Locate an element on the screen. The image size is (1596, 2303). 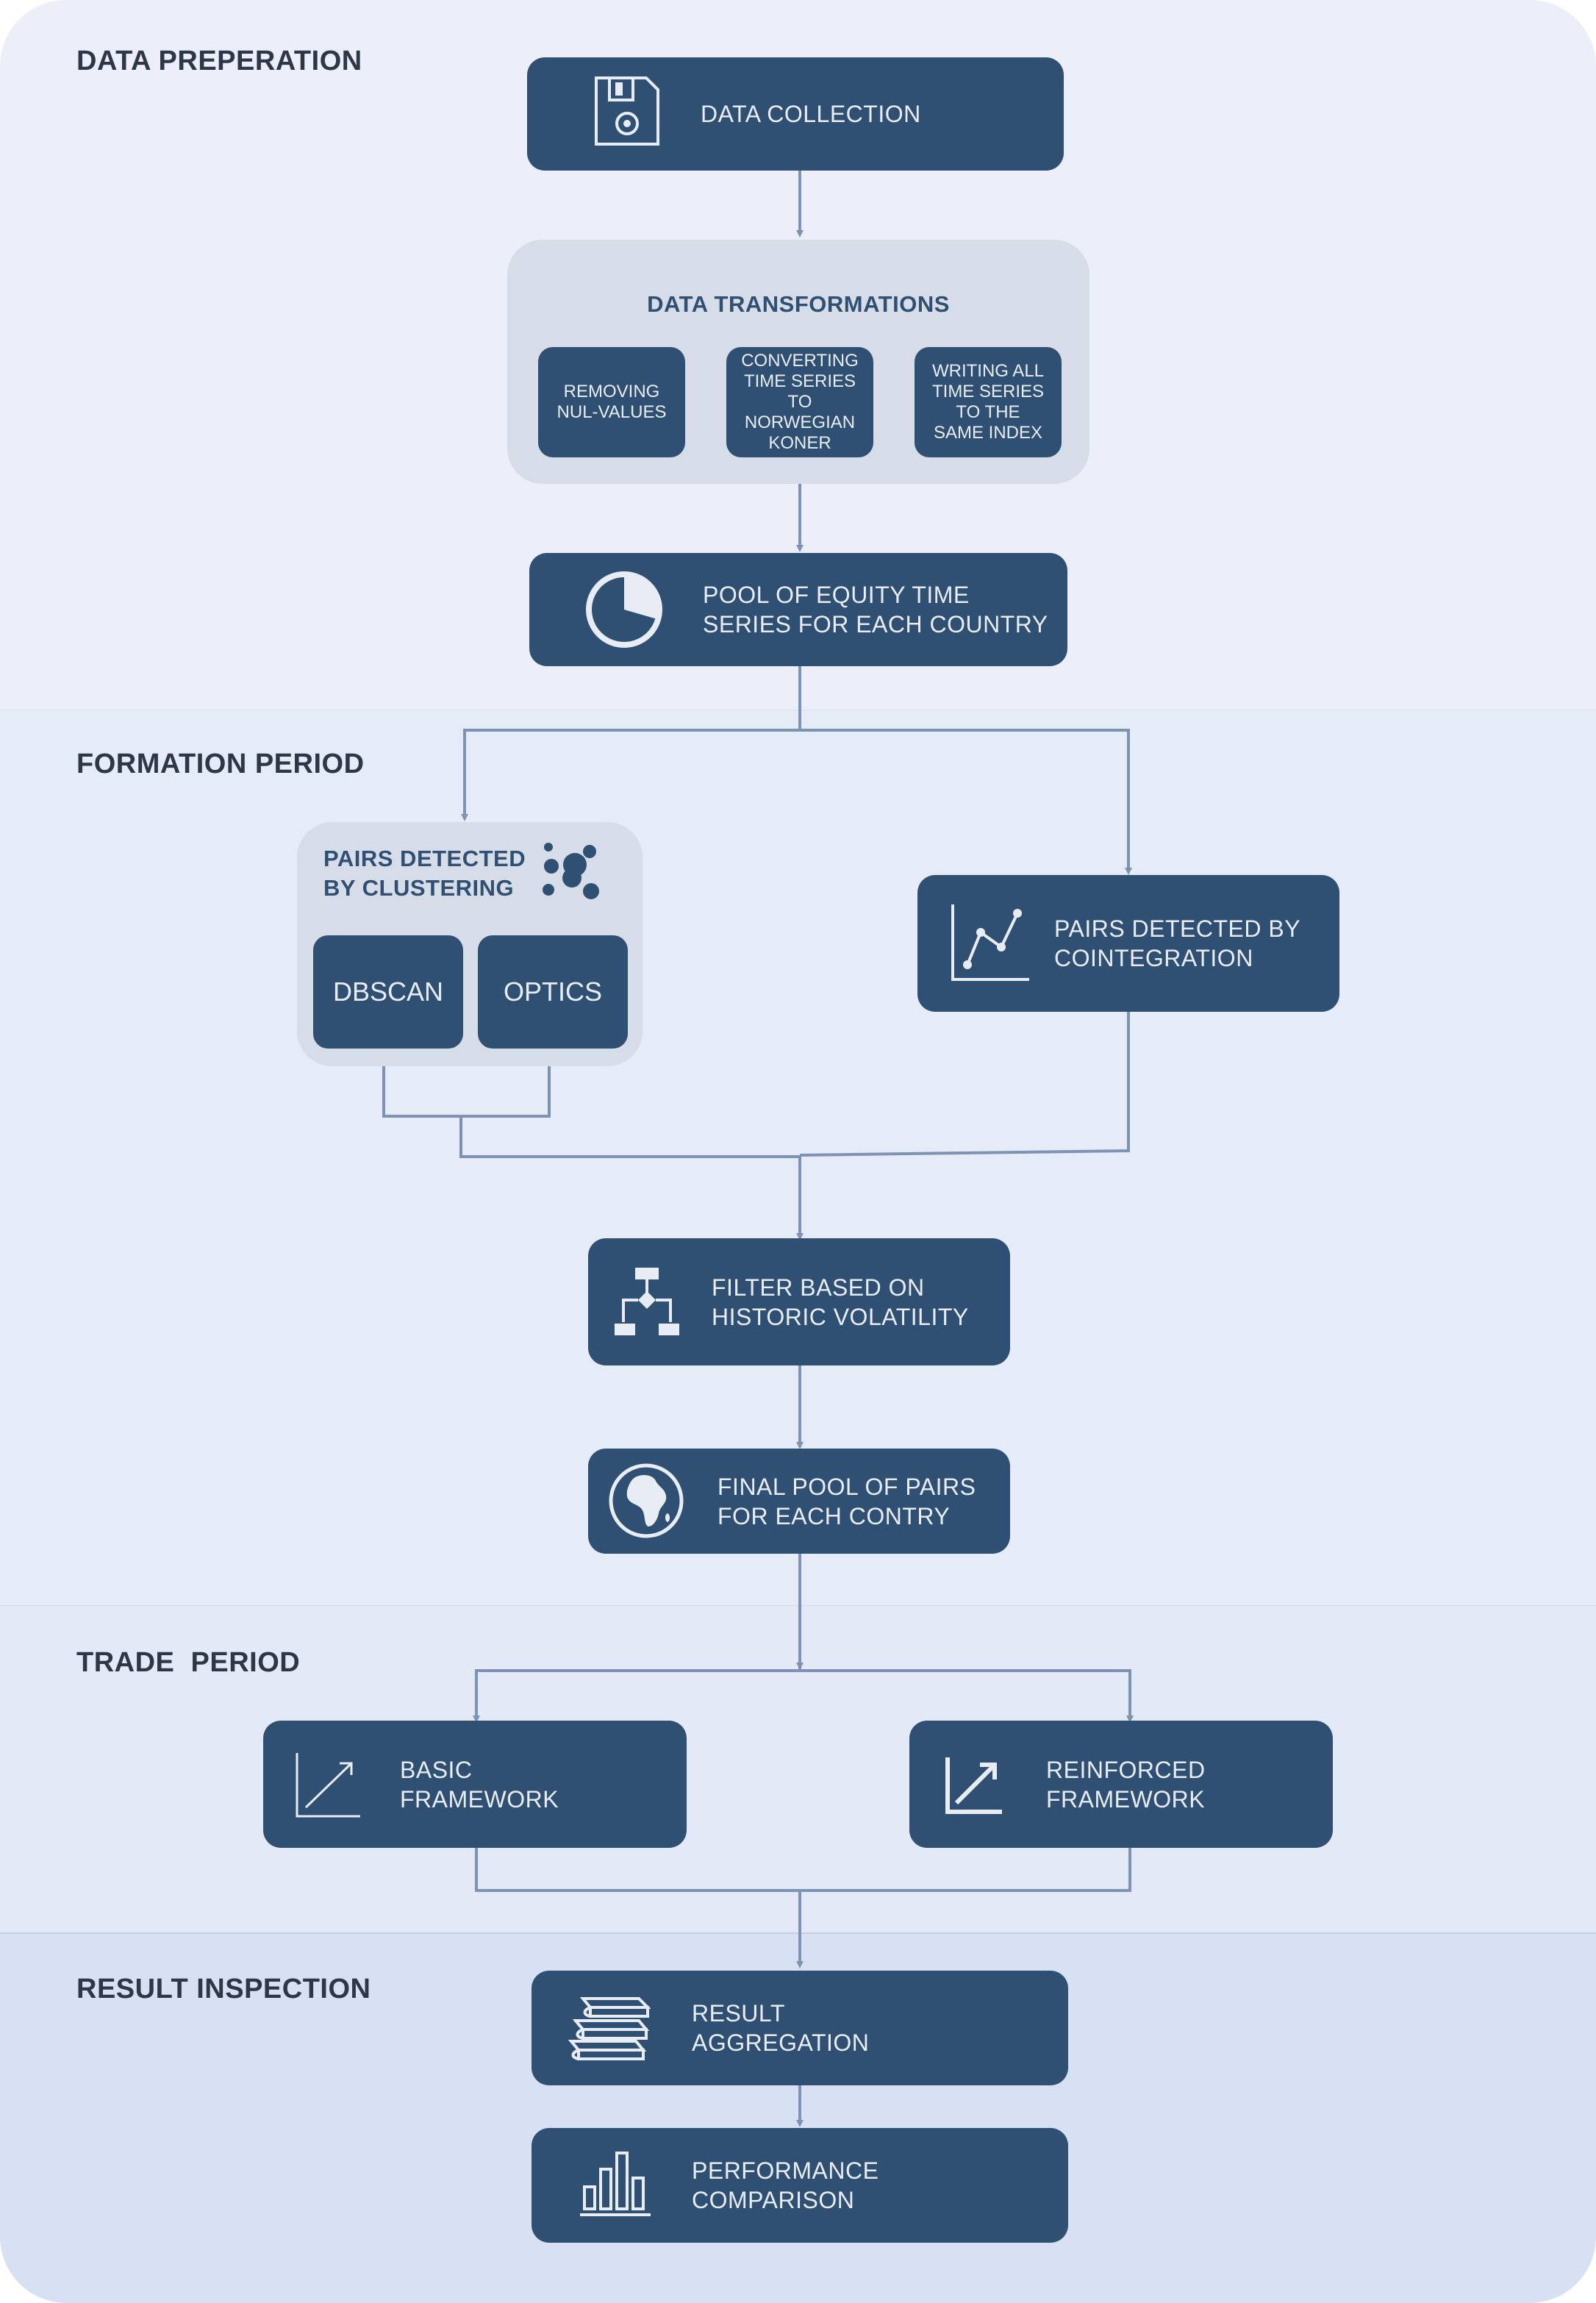
step-removing-nul-values: REMOVING NUL-VALUES is located at coordinates (611, 402).